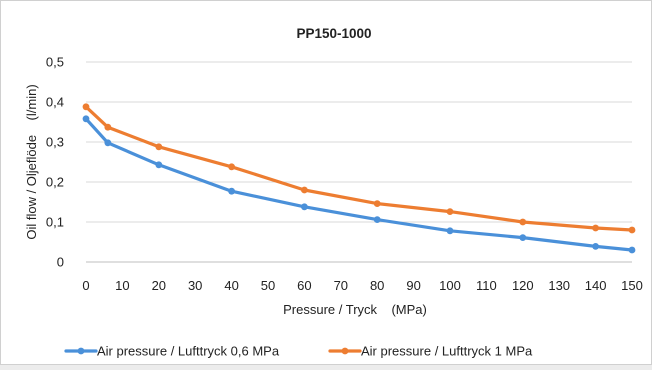 The image size is (652, 370). Describe the element at coordinates (159, 285) in the screenshot. I see `x-tick-label: 20` at that location.